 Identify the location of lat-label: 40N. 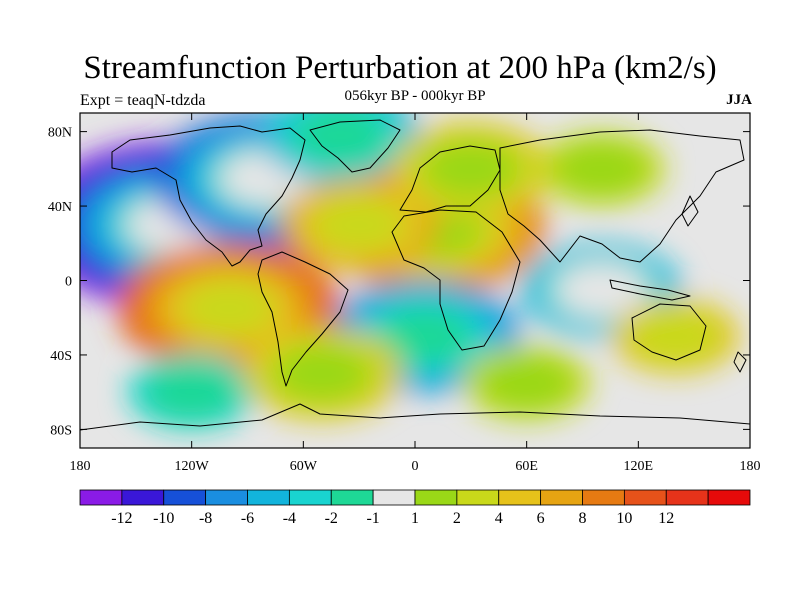
(60, 207).